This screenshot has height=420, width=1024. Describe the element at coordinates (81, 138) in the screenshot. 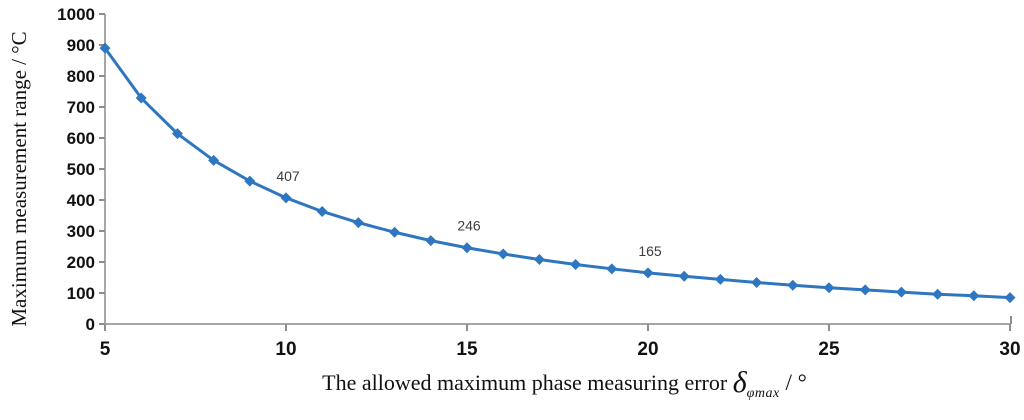

I see `y-tick-label: 600` at that location.